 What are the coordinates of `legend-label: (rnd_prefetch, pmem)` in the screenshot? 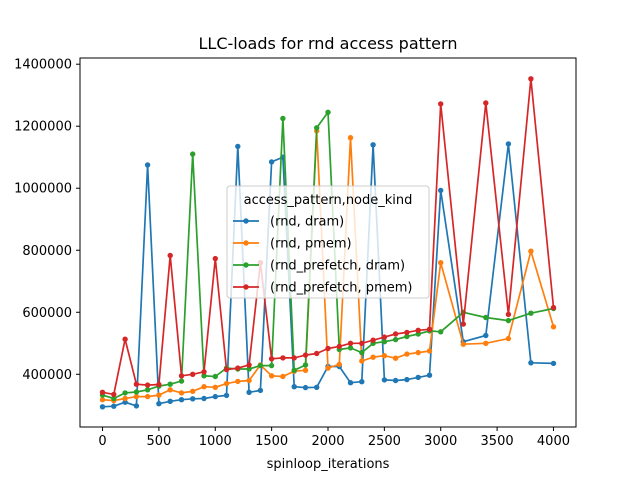 It's located at (341, 288).